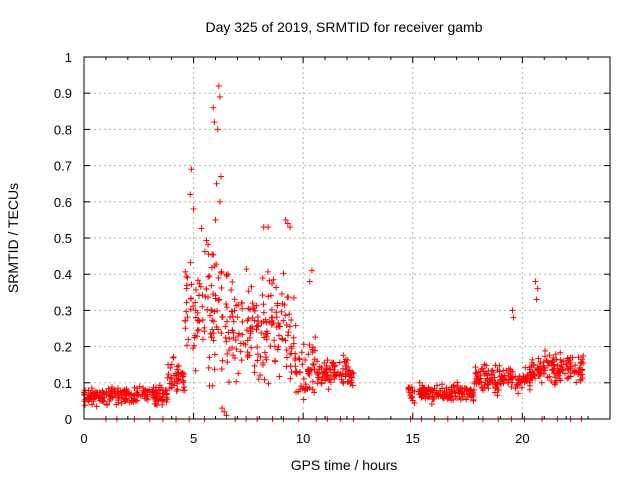  Describe the element at coordinates (63, 238) in the screenshot. I see `y-tick-label: 0.5` at that location.